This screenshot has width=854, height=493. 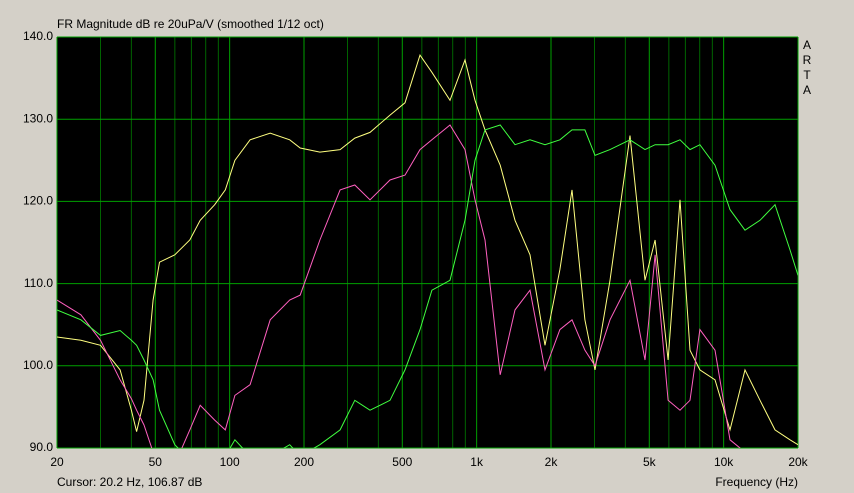 What do you see at coordinates (42, 447) in the screenshot?
I see `y-tick-label: 90.0` at bounding box center [42, 447].